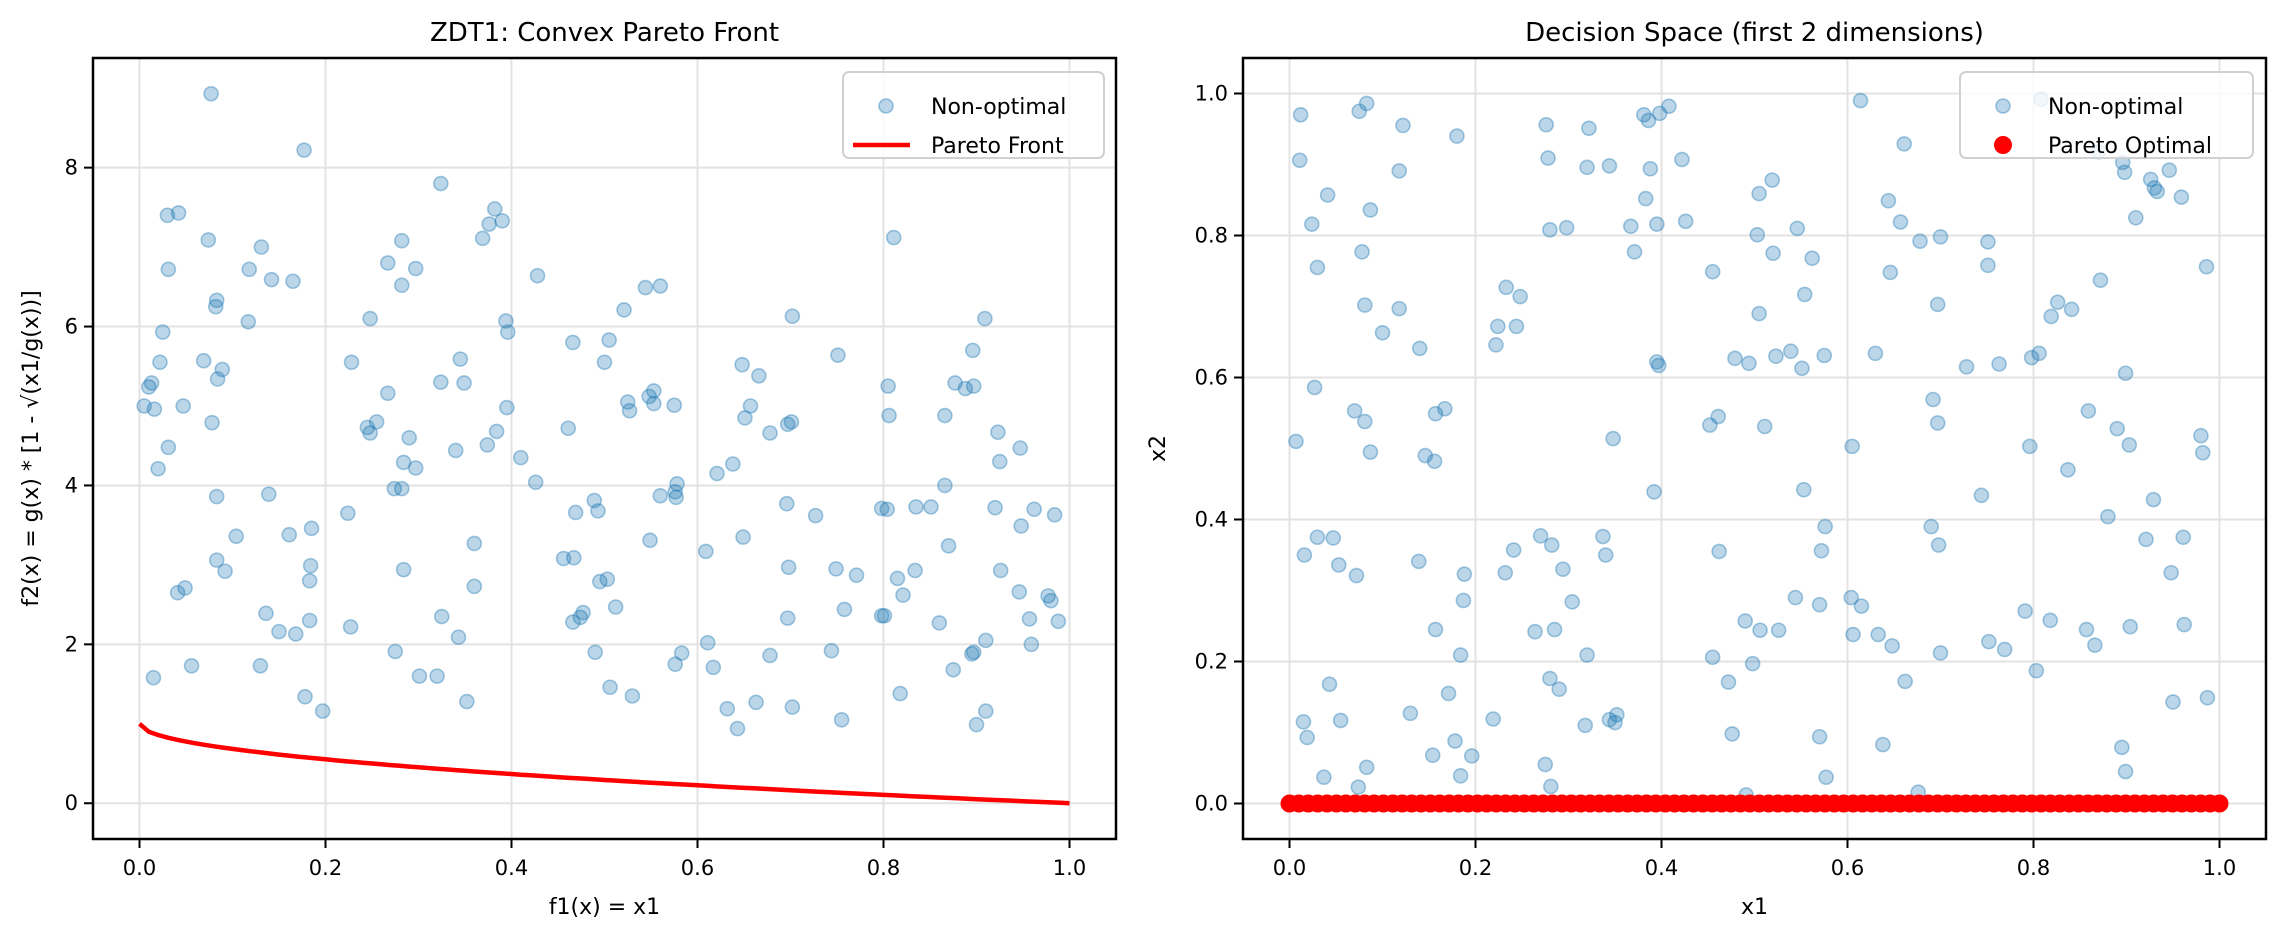 The width and height of the screenshot is (2285, 940). Describe the element at coordinates (325, 868) in the screenshot. I see `x-tick-label: 0.2` at that location.